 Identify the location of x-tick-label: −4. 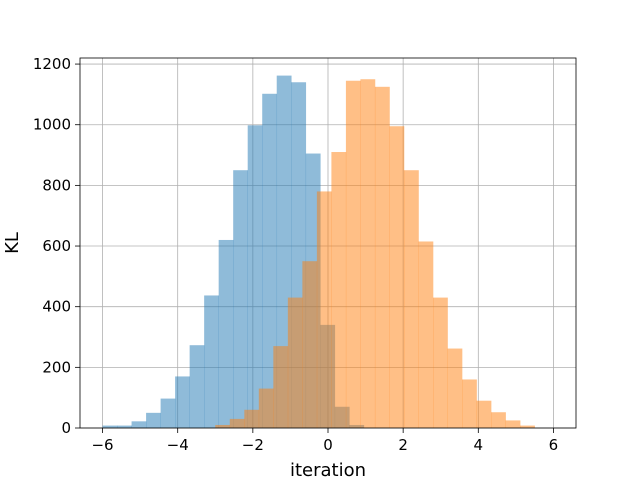
(178, 445).